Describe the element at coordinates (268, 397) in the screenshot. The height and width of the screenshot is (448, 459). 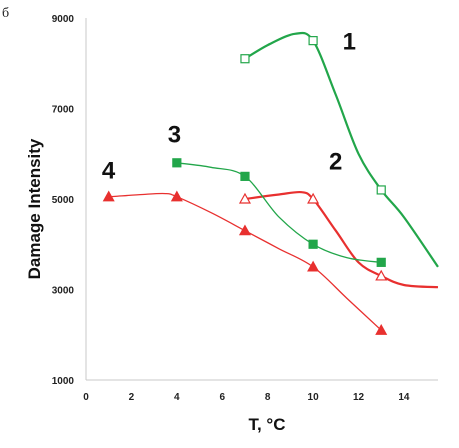
I see `x-tick-label: 8` at that location.